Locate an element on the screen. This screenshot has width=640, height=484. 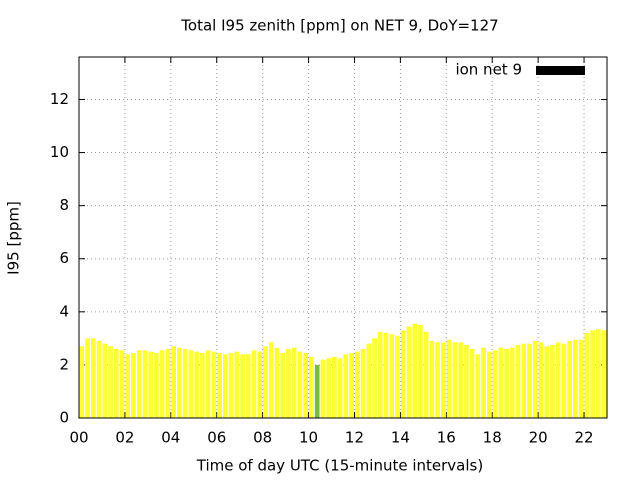
y-tick-label: 8 is located at coordinates (64, 205).